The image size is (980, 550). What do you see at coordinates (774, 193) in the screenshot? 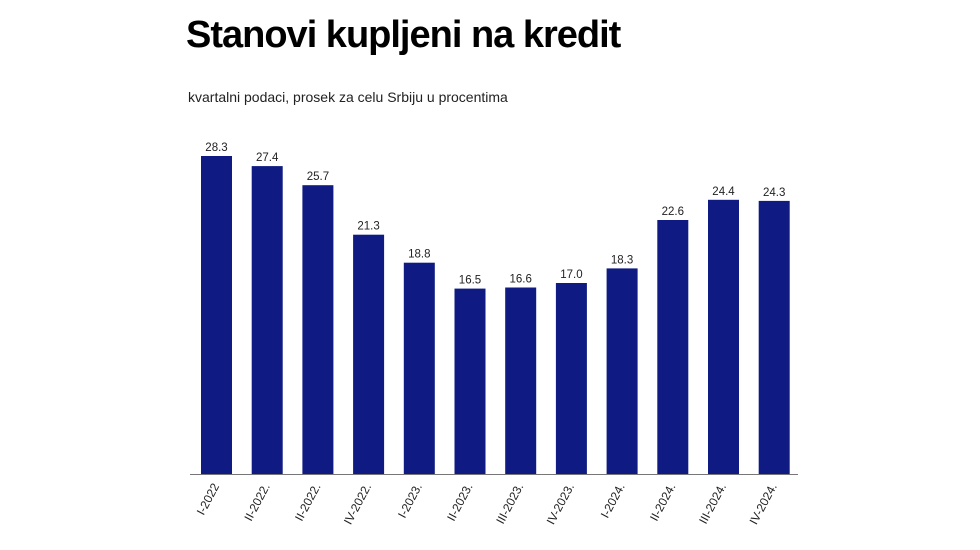
I see `bar-value-label-12: 24.3` at bounding box center [774, 193].